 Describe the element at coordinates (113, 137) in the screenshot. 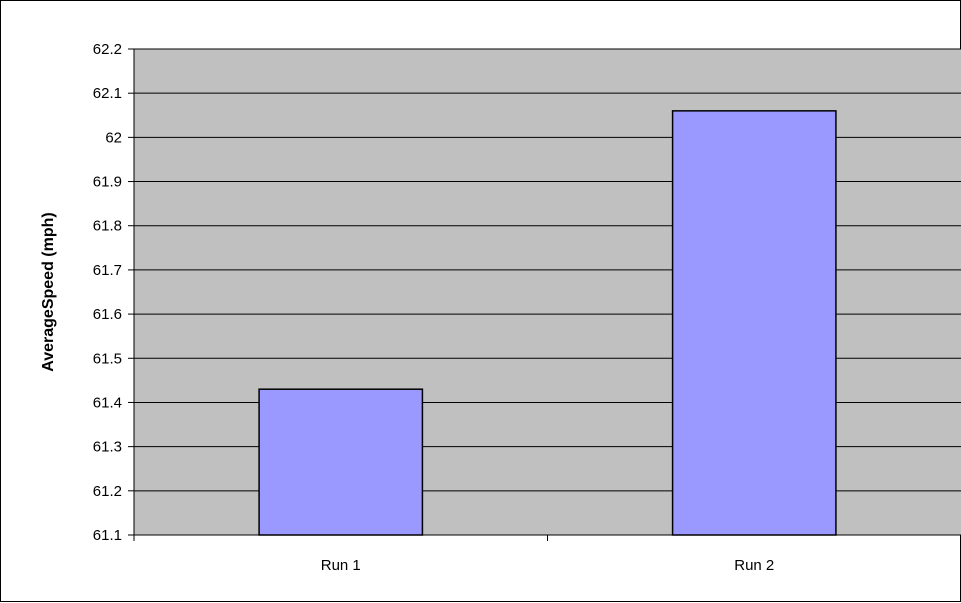

I see `y-tick-label: 62` at that location.